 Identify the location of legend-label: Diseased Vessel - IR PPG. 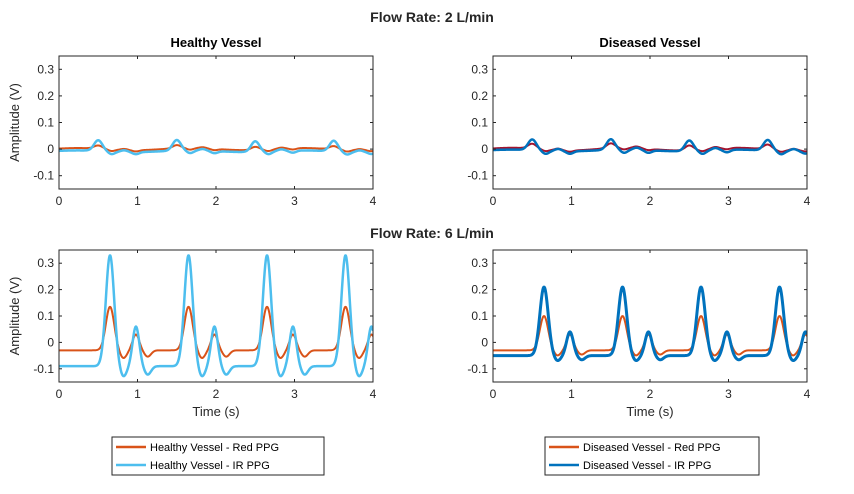
(647, 466).